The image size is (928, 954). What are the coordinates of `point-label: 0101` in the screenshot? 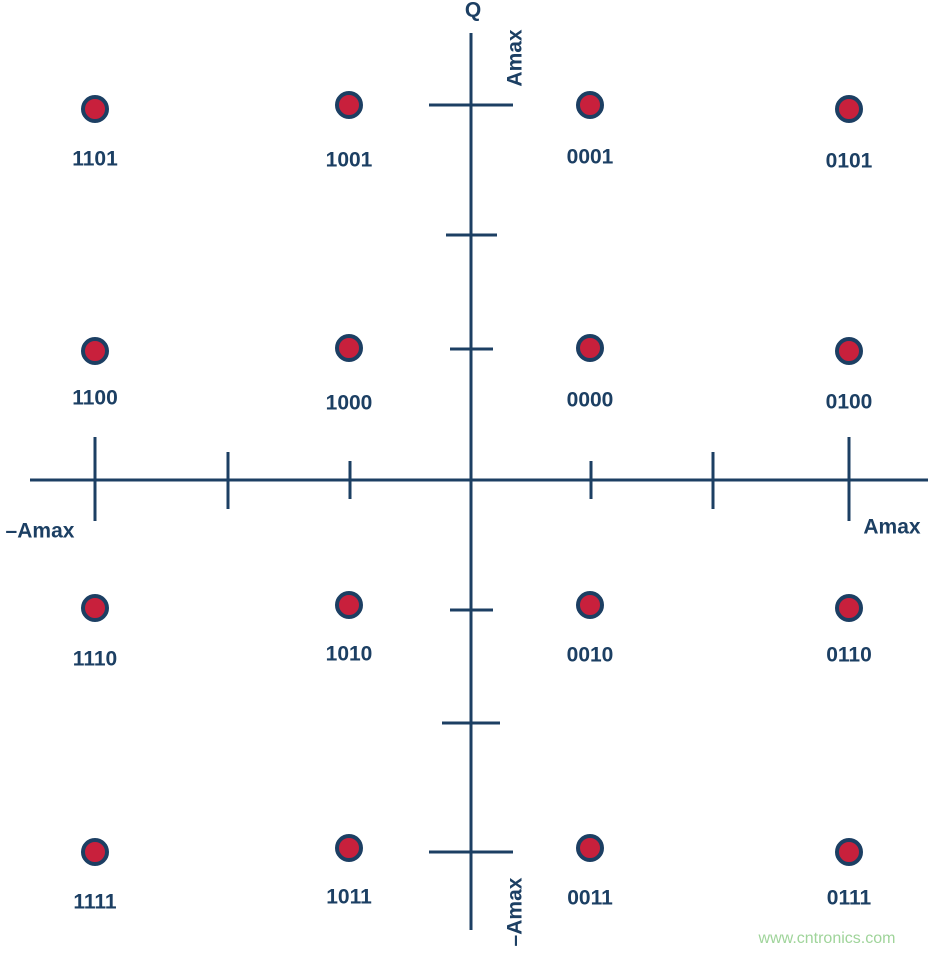 It's located at (849, 161).